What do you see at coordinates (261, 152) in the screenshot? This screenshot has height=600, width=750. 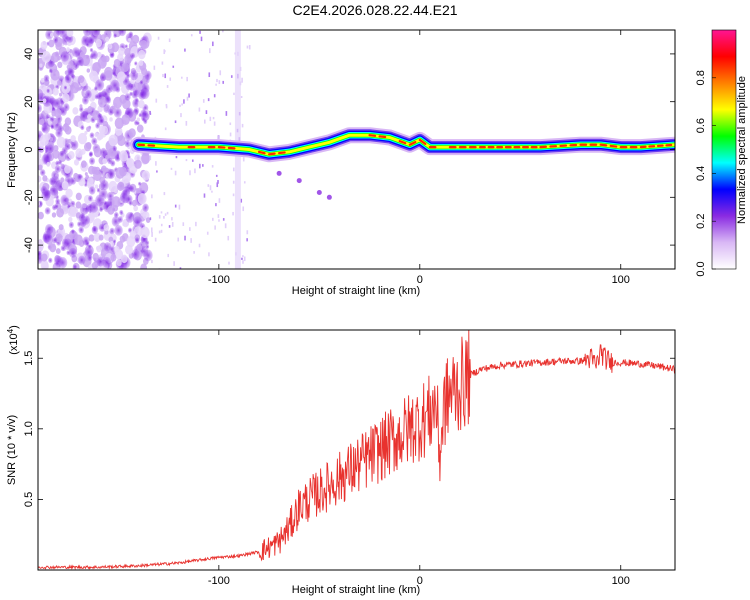 I see `spectrogram-ridge-peak` at bounding box center [261, 152].